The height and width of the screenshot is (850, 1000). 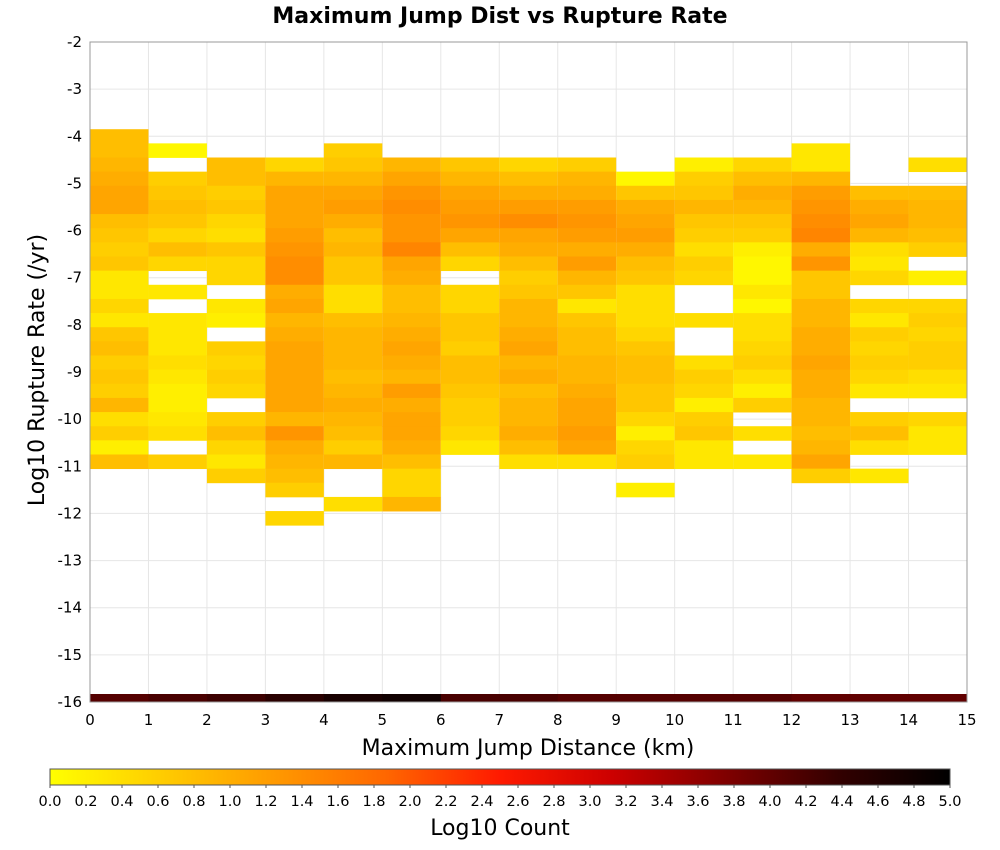 What do you see at coordinates (266, 720) in the screenshot?
I see `x-tick-label: 3` at bounding box center [266, 720].